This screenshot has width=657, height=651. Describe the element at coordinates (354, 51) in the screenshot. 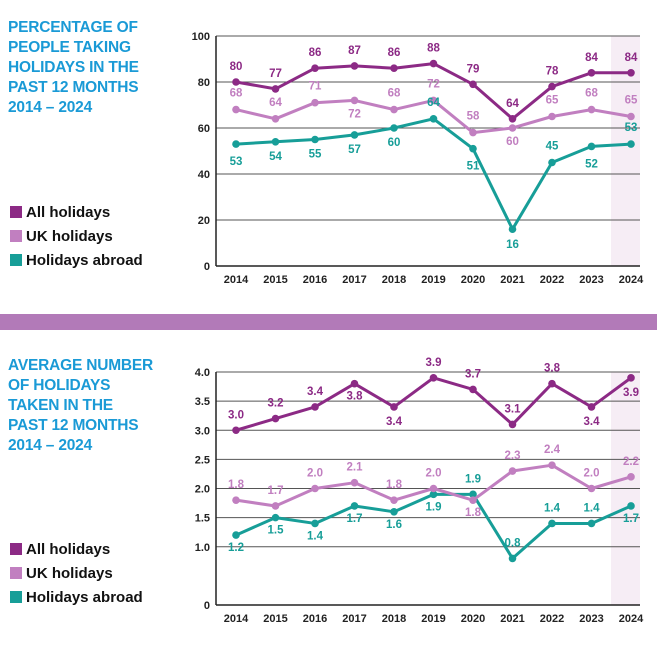

I see `data-label-all: 87` at that location.